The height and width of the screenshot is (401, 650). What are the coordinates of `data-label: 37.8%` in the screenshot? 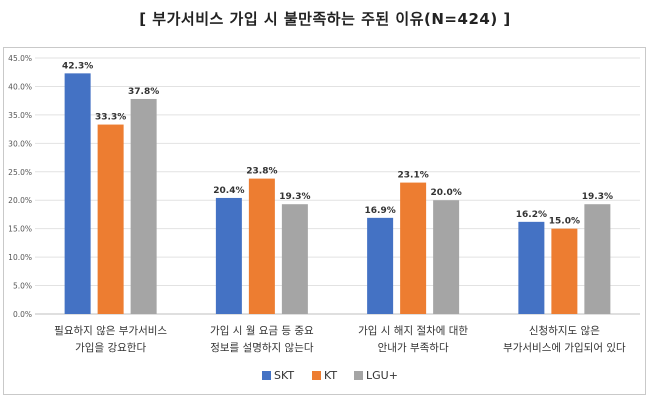 It's located at (143, 92).